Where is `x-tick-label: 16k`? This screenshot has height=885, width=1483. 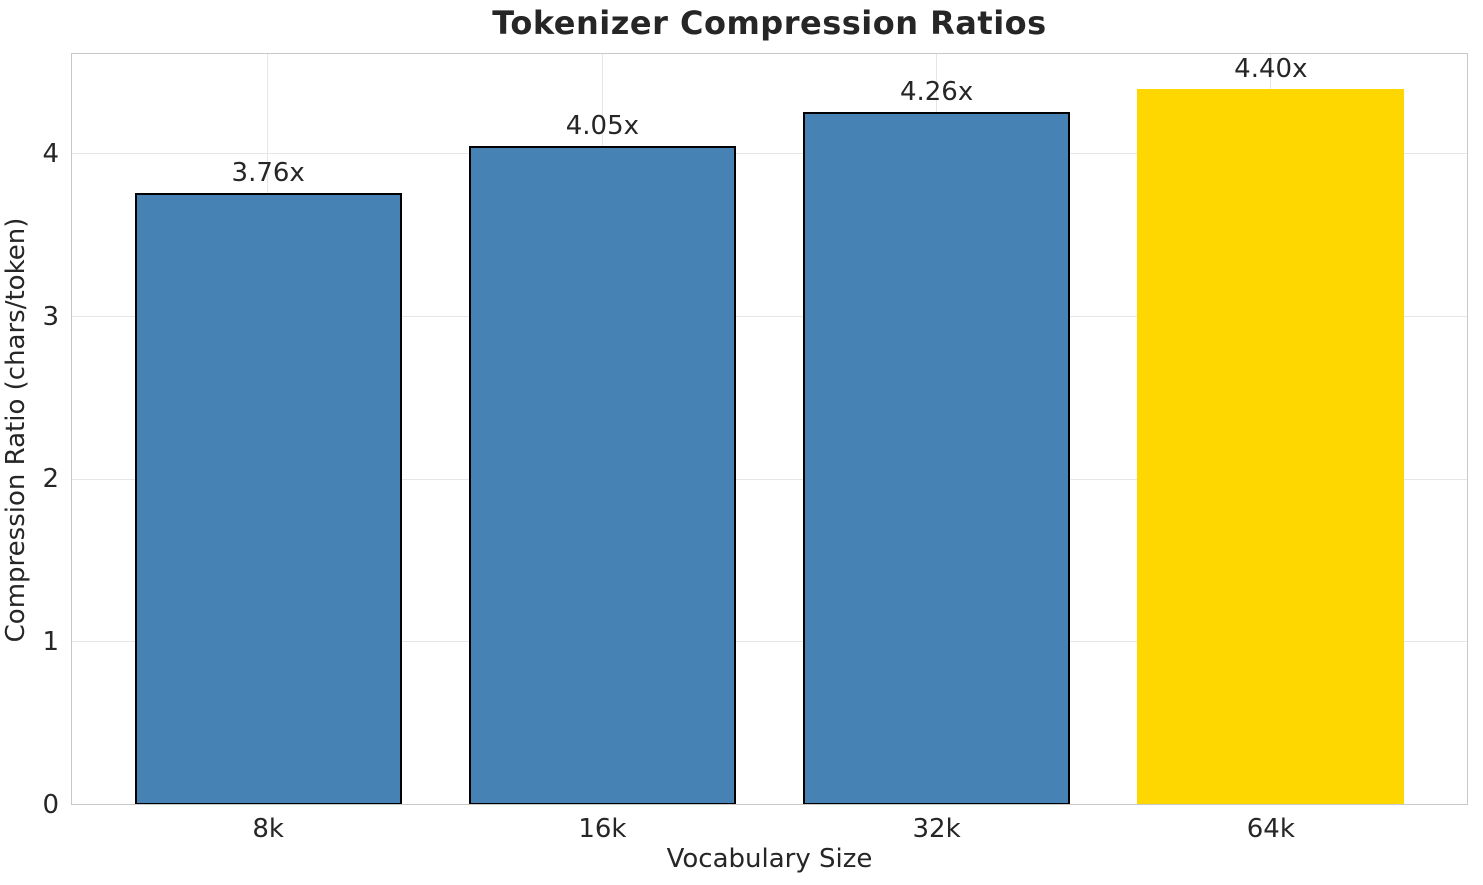
x-tick-label: 16k is located at coordinates (602, 829).